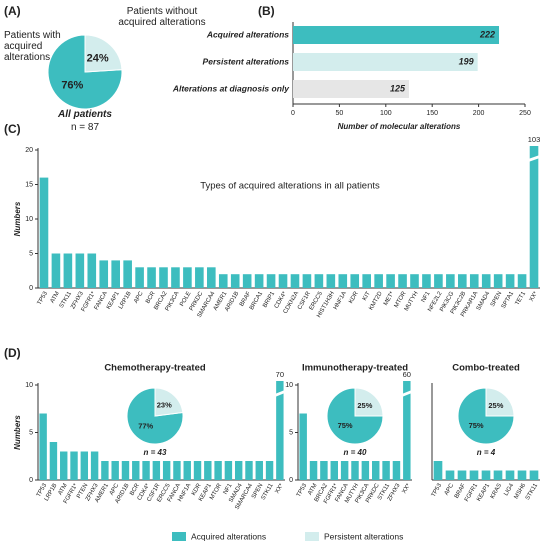 This screenshot has width=548, height=550. What do you see at coordinates (164, 404) in the screenshot?
I see `pie-value-label: 23%` at bounding box center [164, 404].